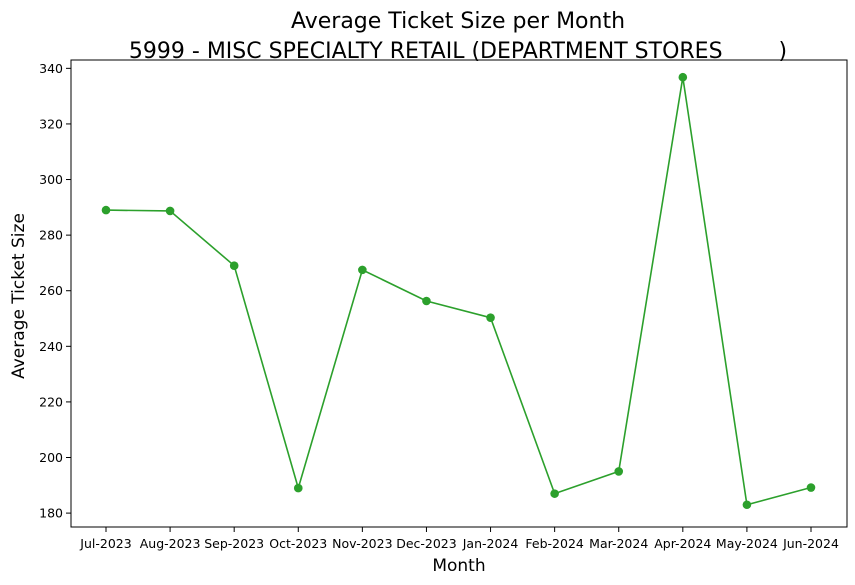  I want to click on y-axis-ticks: 180 200 220 240 260 280 300 320 340, so click(55, 291).